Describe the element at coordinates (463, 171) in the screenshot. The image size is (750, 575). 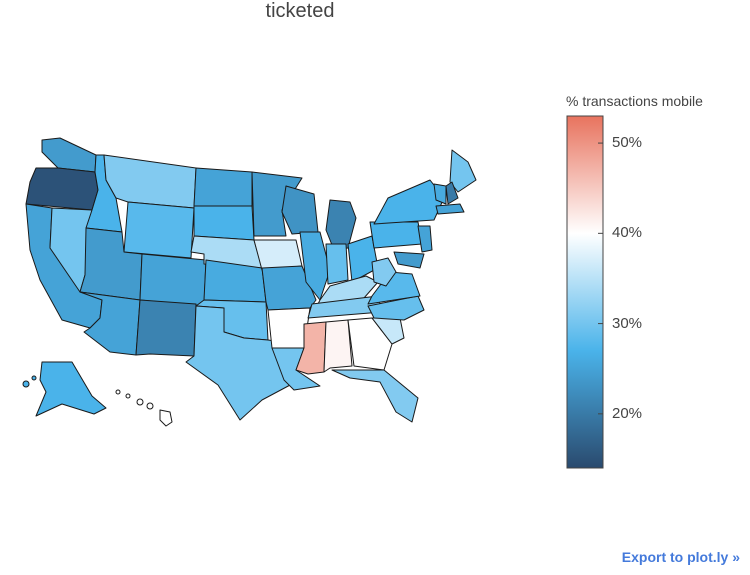
I see `state-me` at that location.